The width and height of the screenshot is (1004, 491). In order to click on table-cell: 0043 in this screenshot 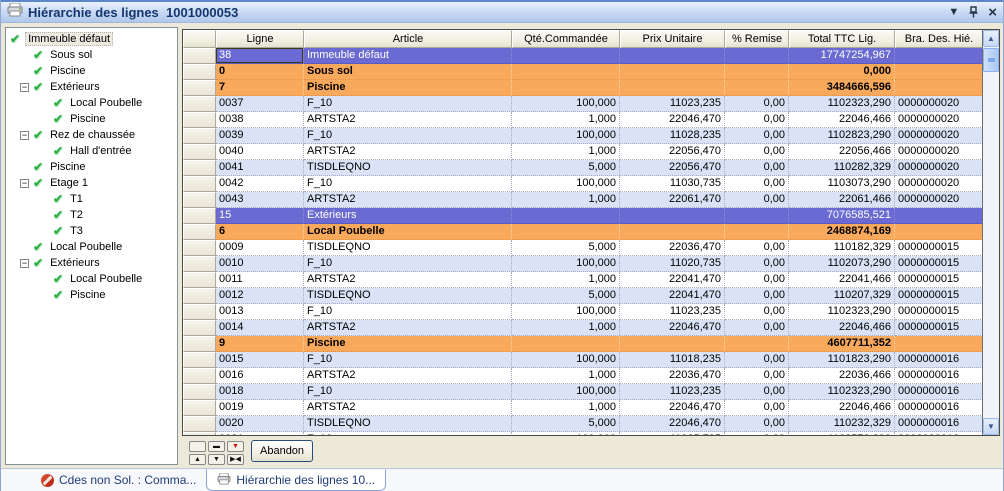, I will do `click(260, 200)`.